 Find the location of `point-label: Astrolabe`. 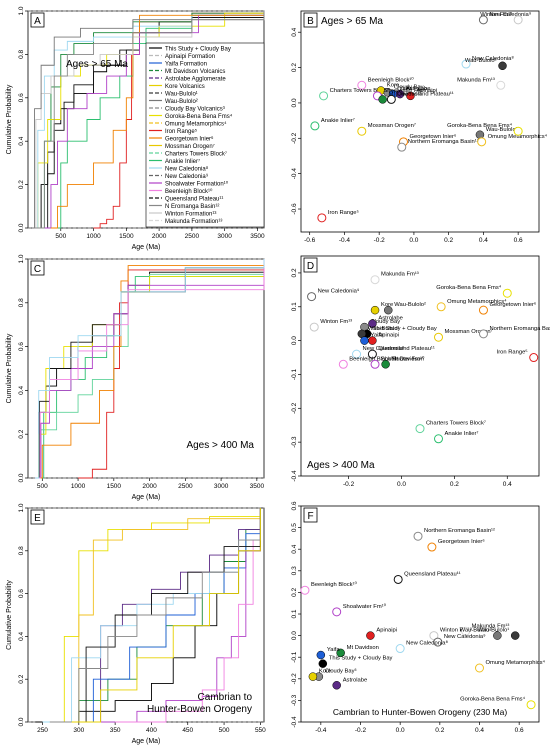

point-label: Astrolabe is located at coordinates (355, 680).